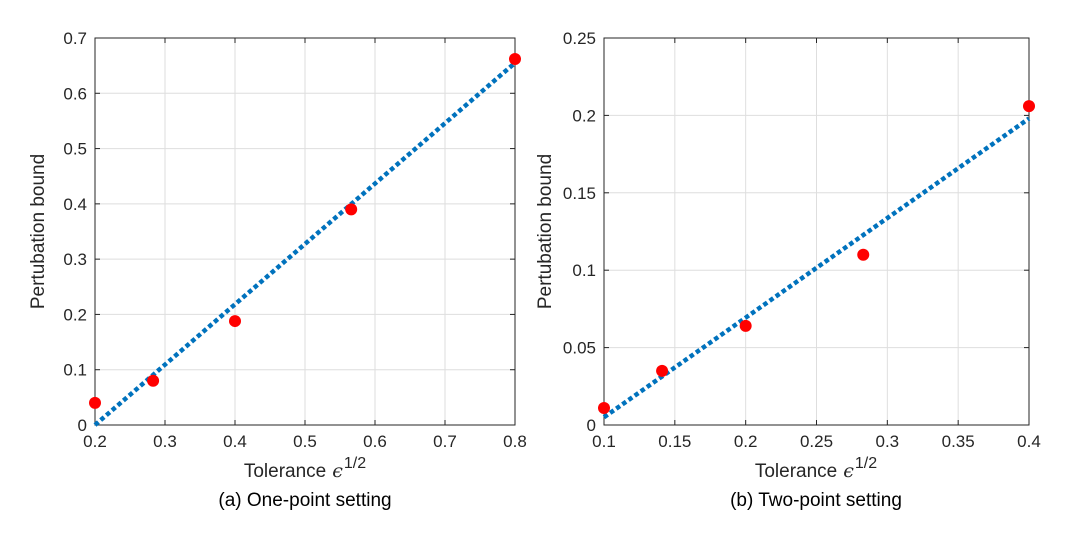 The height and width of the screenshot is (550, 1075). What do you see at coordinates (75, 259) in the screenshot?
I see `y-tick-label: 0.3` at bounding box center [75, 259].